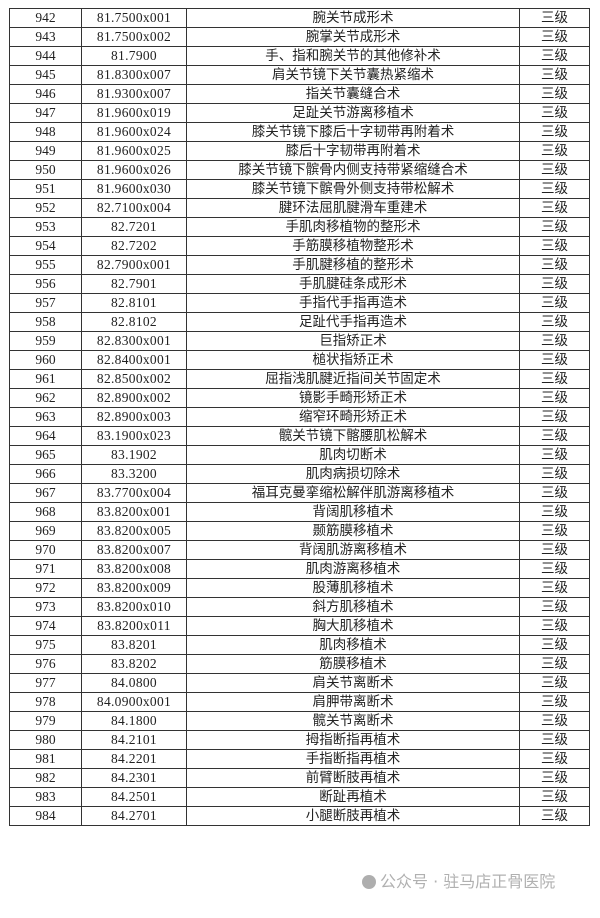 This screenshot has width=600, height=918. I want to click on procedure-name-cell: 膝关节镜下髌骨内侧支持带紧缩缝合术, so click(353, 170).